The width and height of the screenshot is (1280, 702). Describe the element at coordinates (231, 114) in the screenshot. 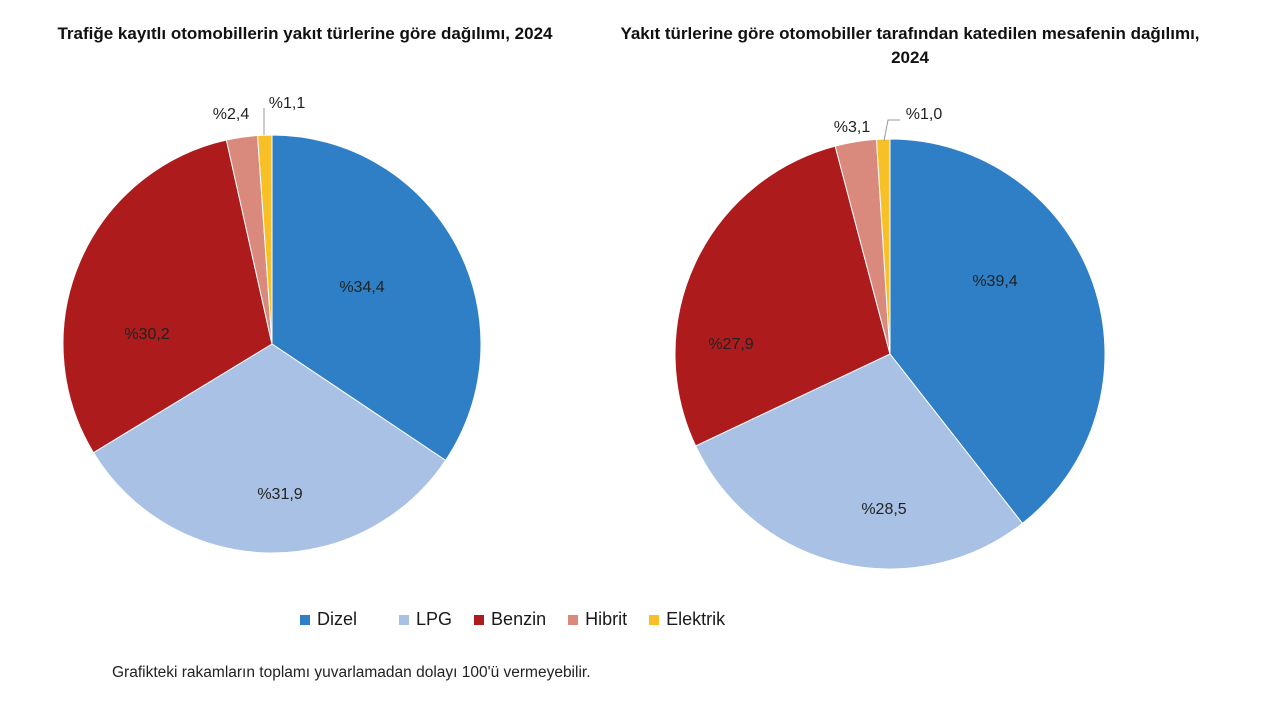

I see `pie1-label-hibrit: %2,4` at that location.